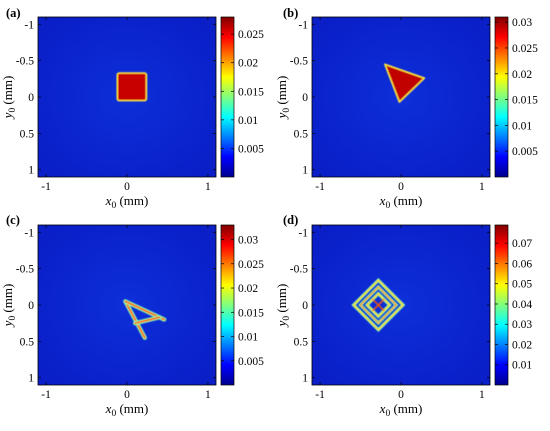 Image resolution: width=550 pixels, height=431 pixels. I want to click on panel-label: (c), so click(13, 220).